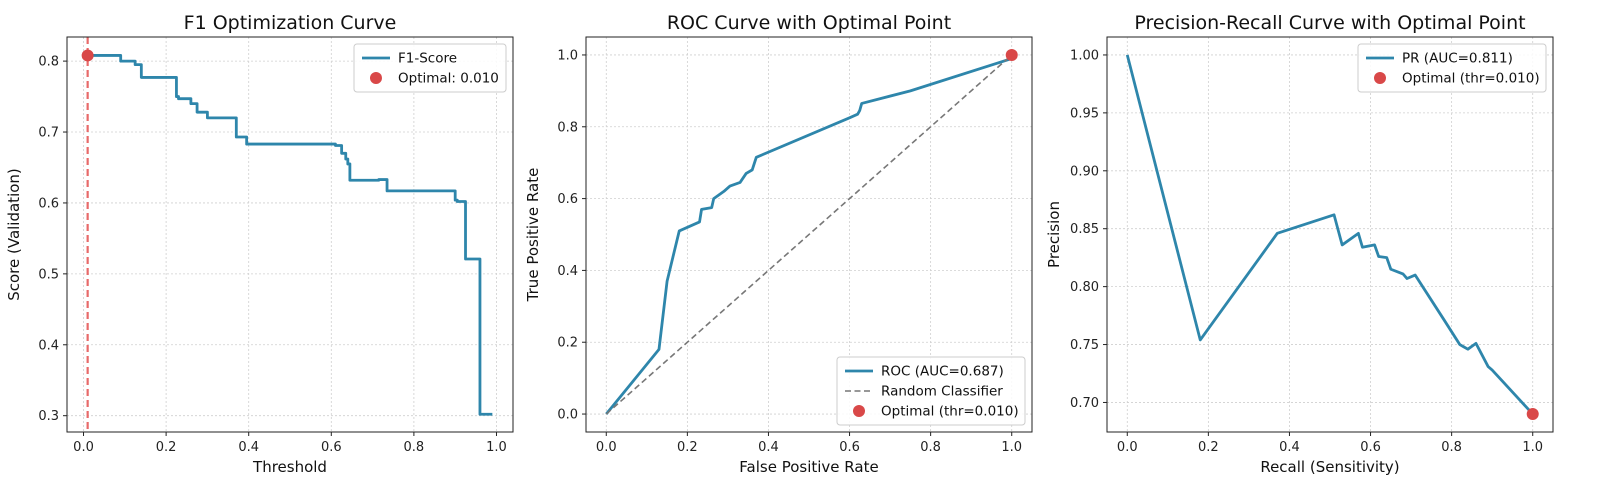 This screenshot has width=1600, height=500. What do you see at coordinates (427, 59) in the screenshot?
I see `legend-entry-label: F1-Score` at bounding box center [427, 59].